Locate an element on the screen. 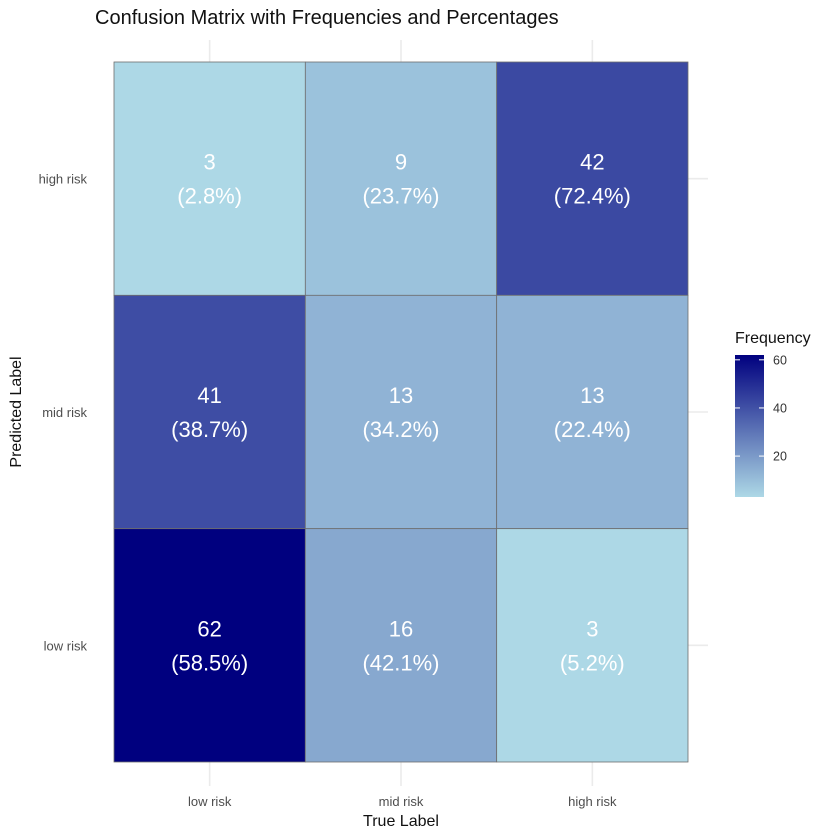 Image resolution: width=840 pixels, height=840 pixels. x-tick-mid-risk: mid risk is located at coordinates (401, 801).